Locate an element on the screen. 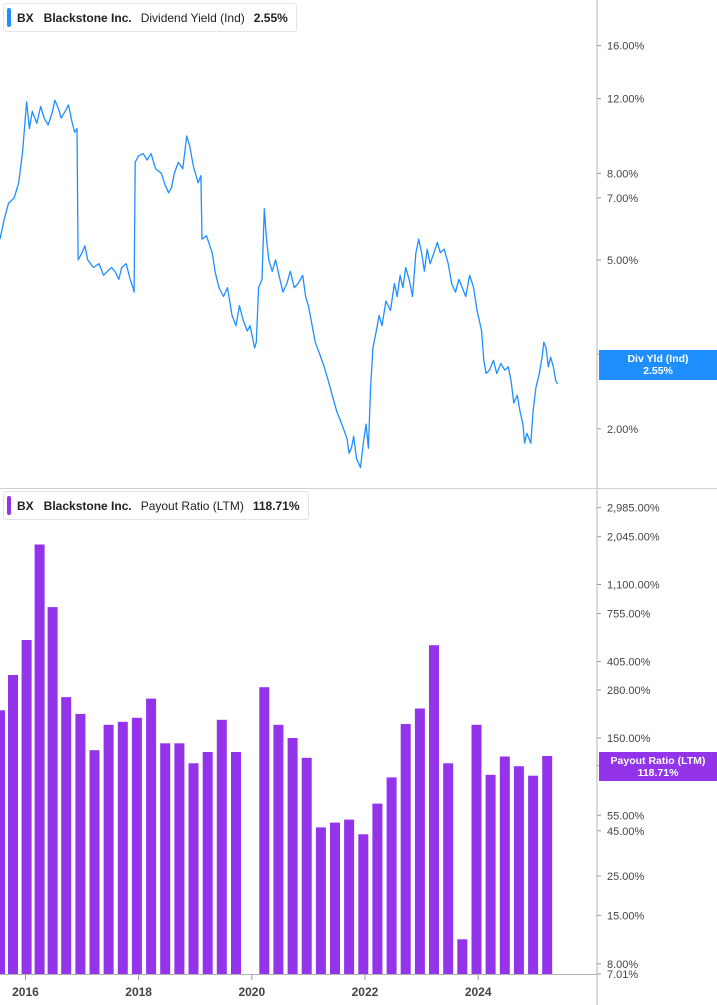 The height and width of the screenshot is (1005, 717). legend-metric: Dividend Yield (Ind) is located at coordinates (192, 17).